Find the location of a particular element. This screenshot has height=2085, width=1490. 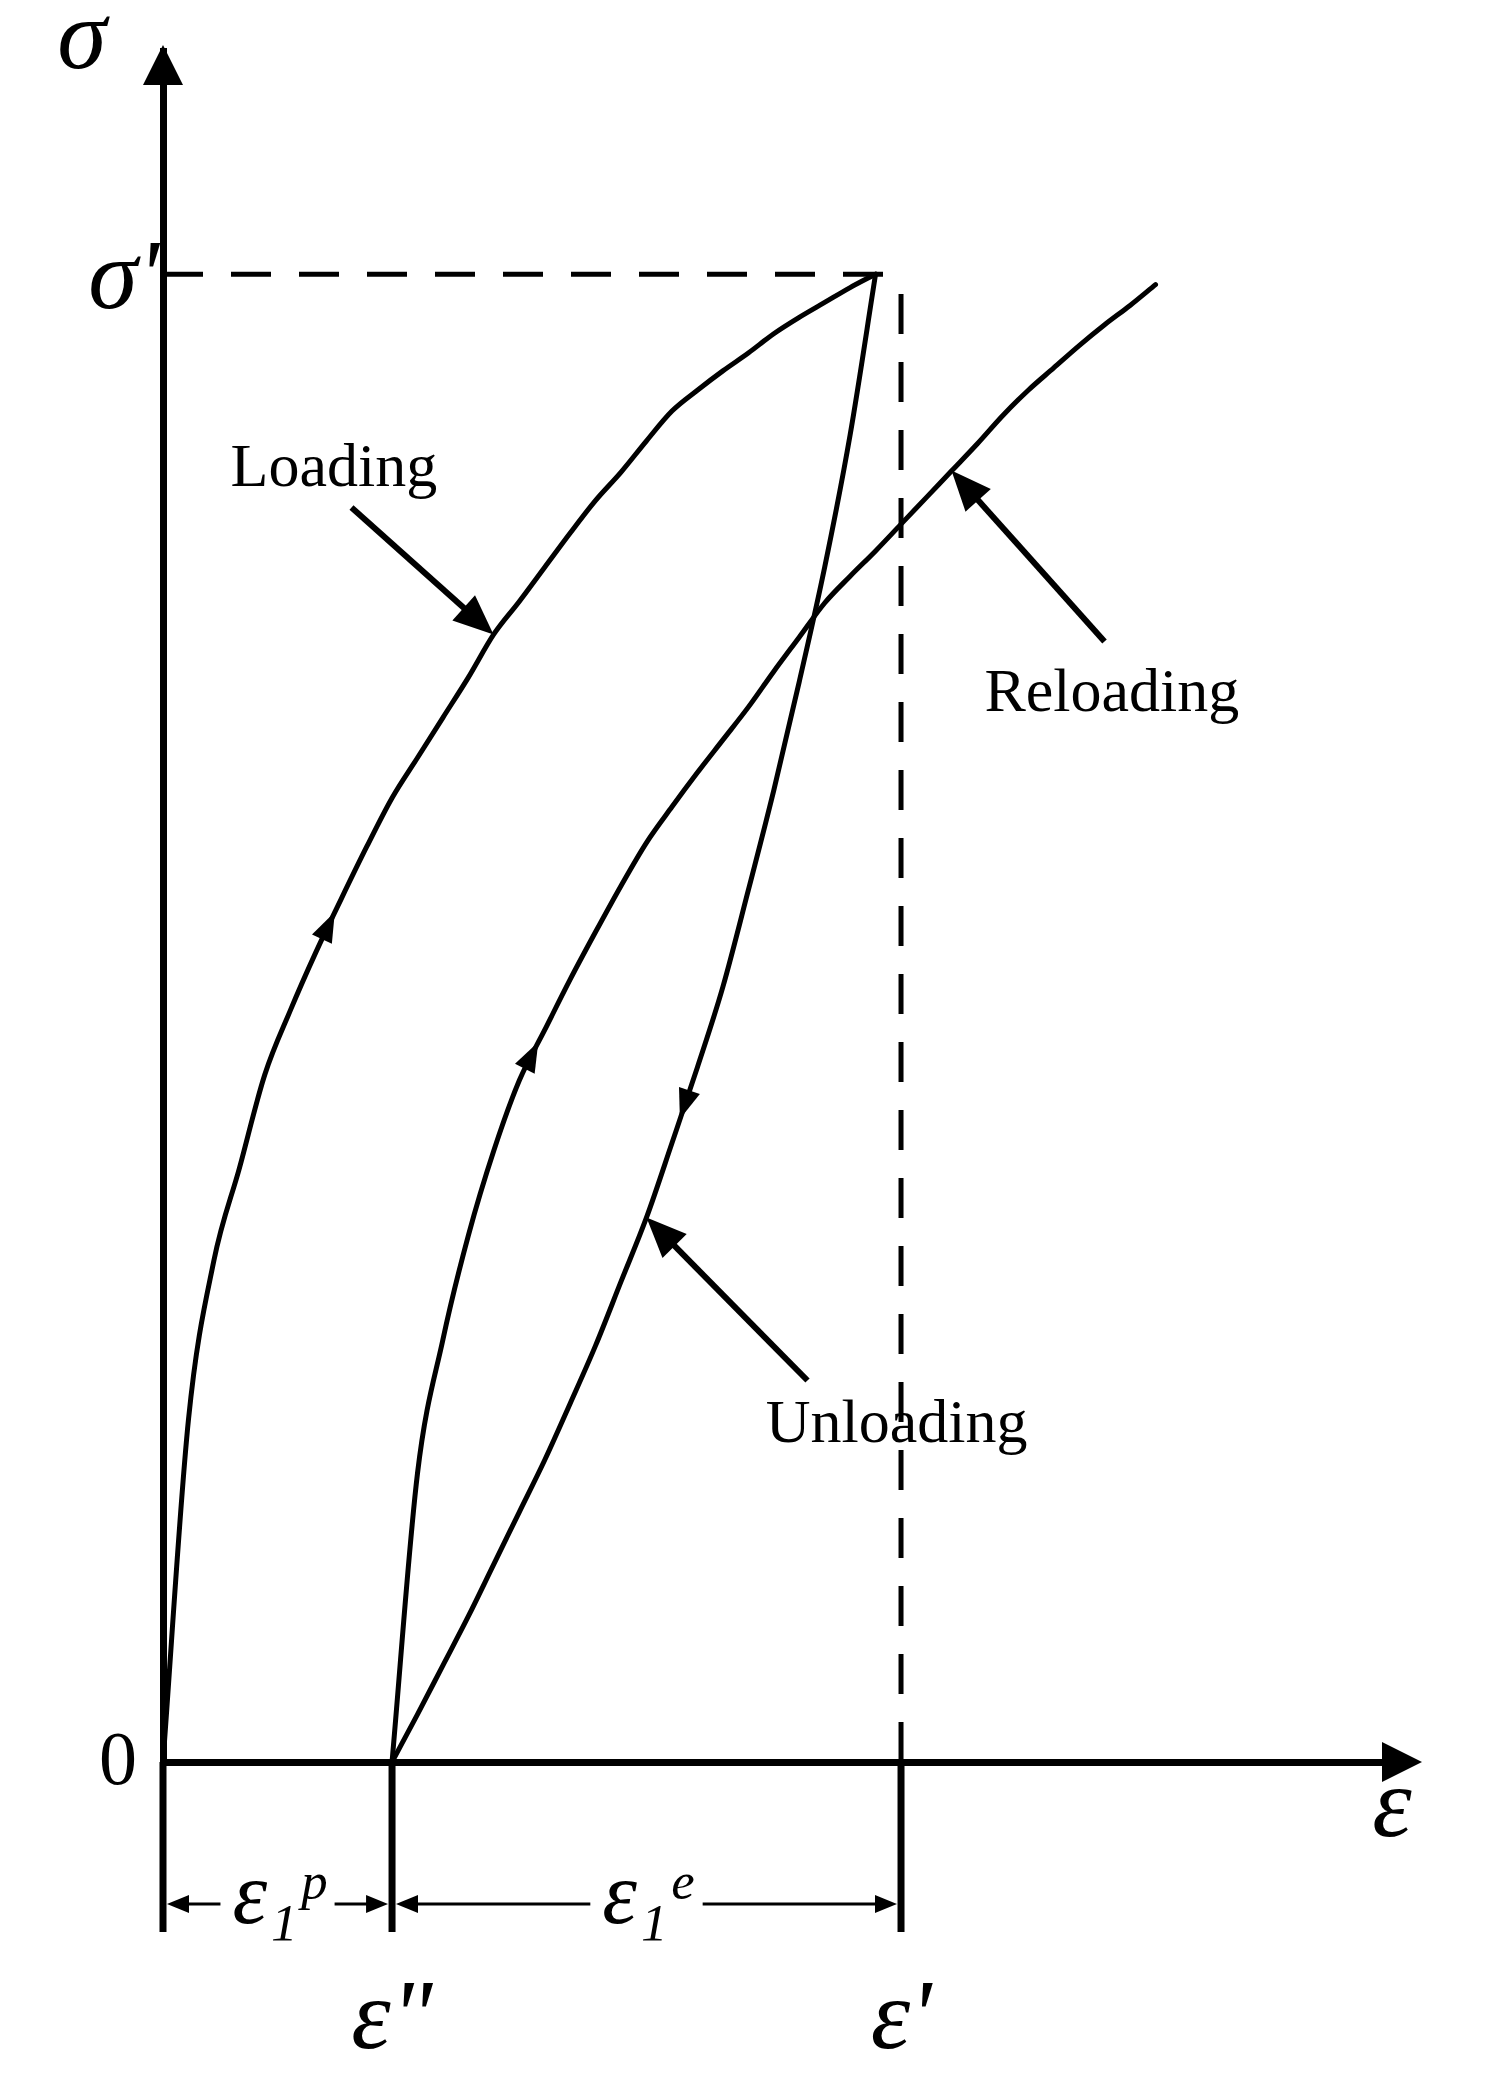

annotation: Loading is located at coordinates (334, 464).